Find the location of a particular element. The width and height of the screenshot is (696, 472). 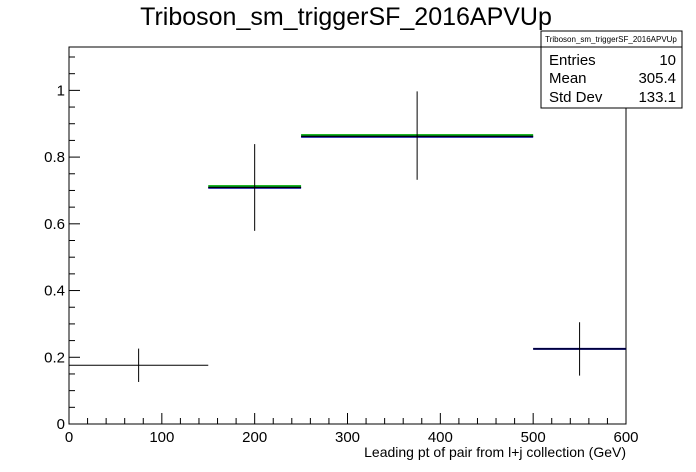

y-axis: 0 0.2 0.4 0.6 0.8 1 is located at coordinates (62, 244).